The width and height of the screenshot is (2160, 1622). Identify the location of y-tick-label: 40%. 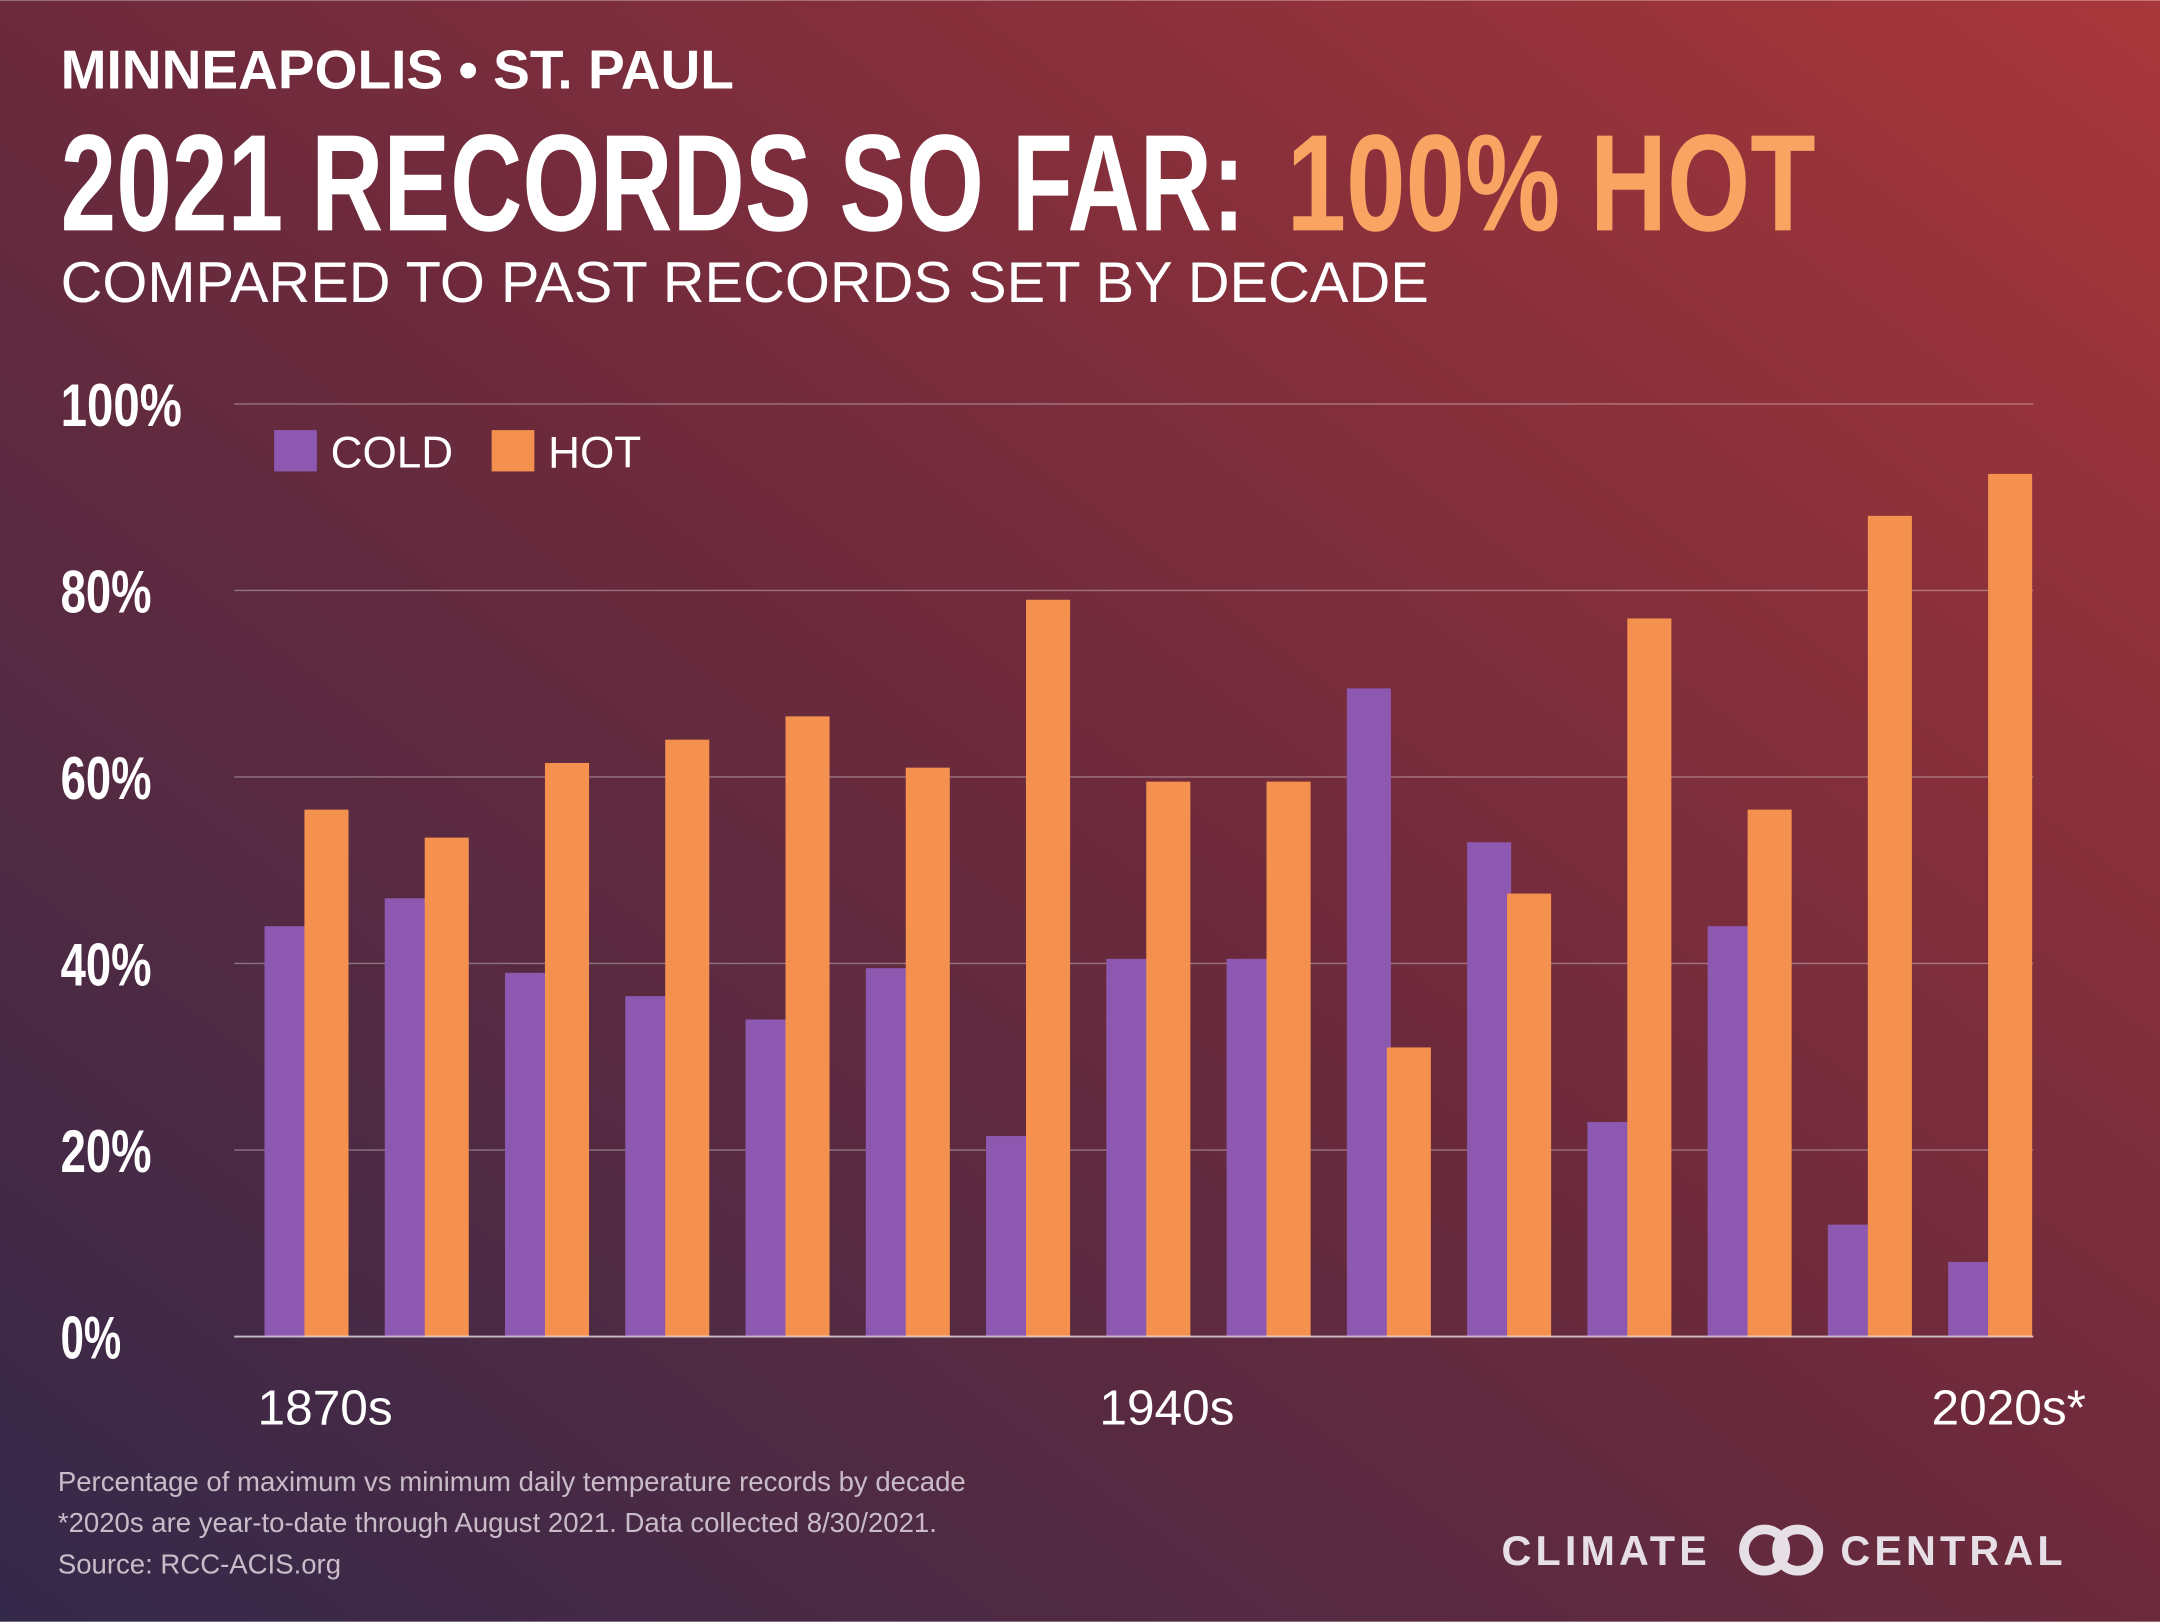
(106, 965).